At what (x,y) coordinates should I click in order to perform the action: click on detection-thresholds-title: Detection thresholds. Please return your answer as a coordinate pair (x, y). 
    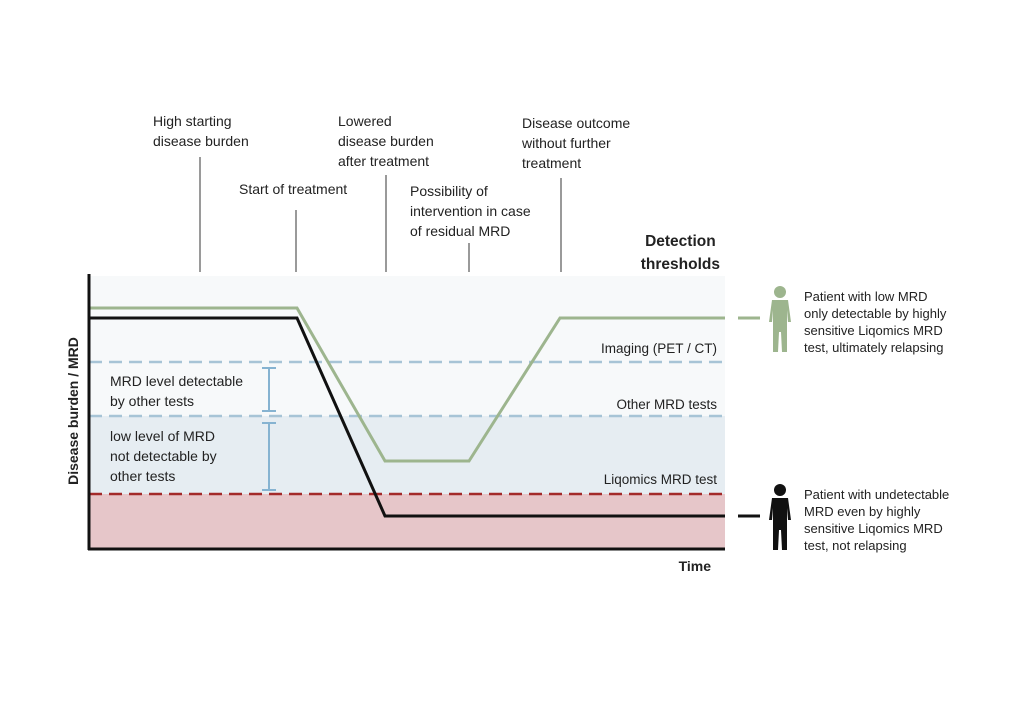
    Looking at the image, I should click on (680, 253).